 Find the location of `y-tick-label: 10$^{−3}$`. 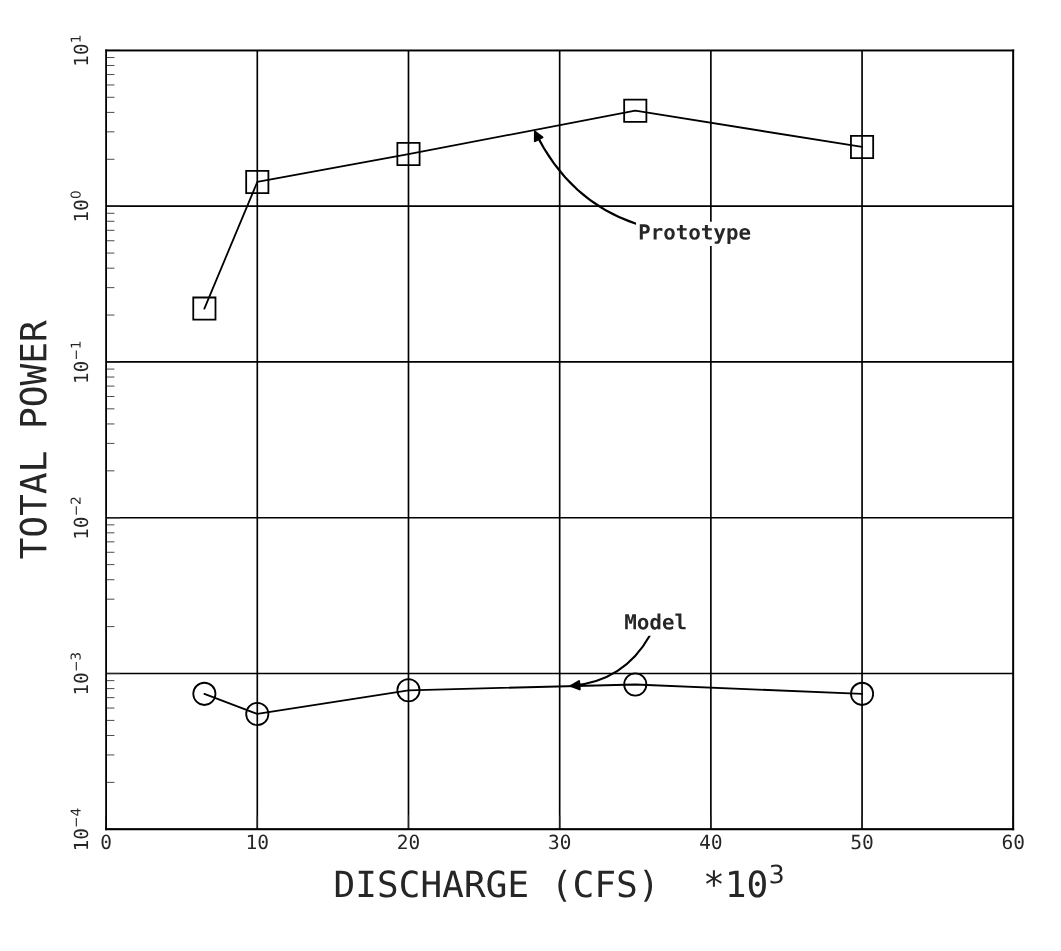

y-tick-label: 10$^{−3}$ is located at coordinates (79, 673).